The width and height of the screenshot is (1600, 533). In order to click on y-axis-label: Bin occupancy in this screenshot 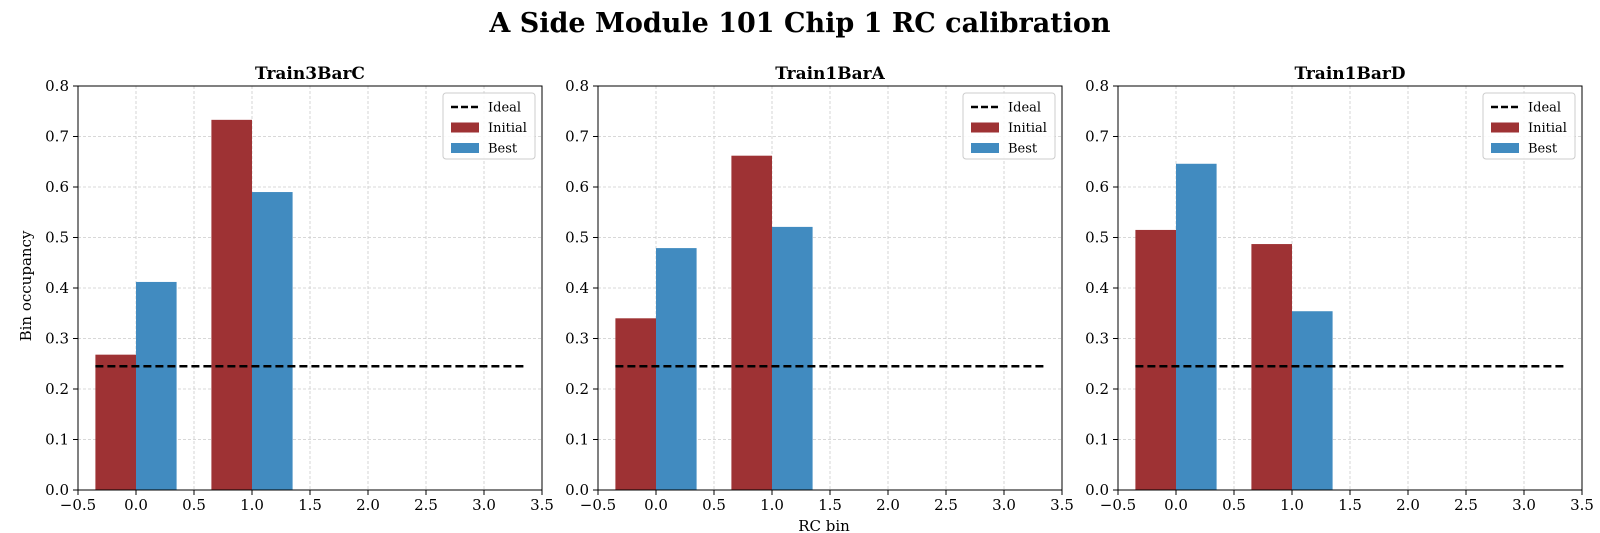, I will do `click(26, 285)`.